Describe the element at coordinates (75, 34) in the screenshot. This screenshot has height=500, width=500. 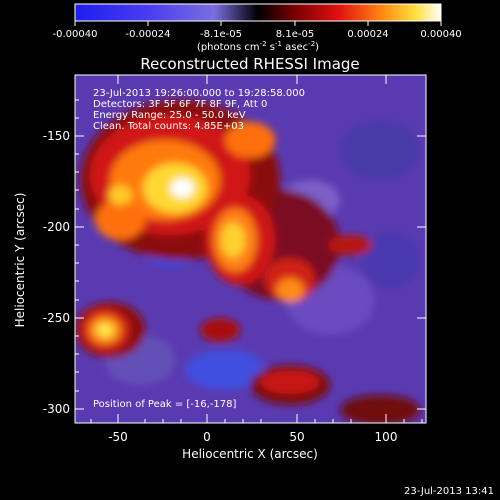
I see `colorbar-tick-label: -0.00040` at that location.